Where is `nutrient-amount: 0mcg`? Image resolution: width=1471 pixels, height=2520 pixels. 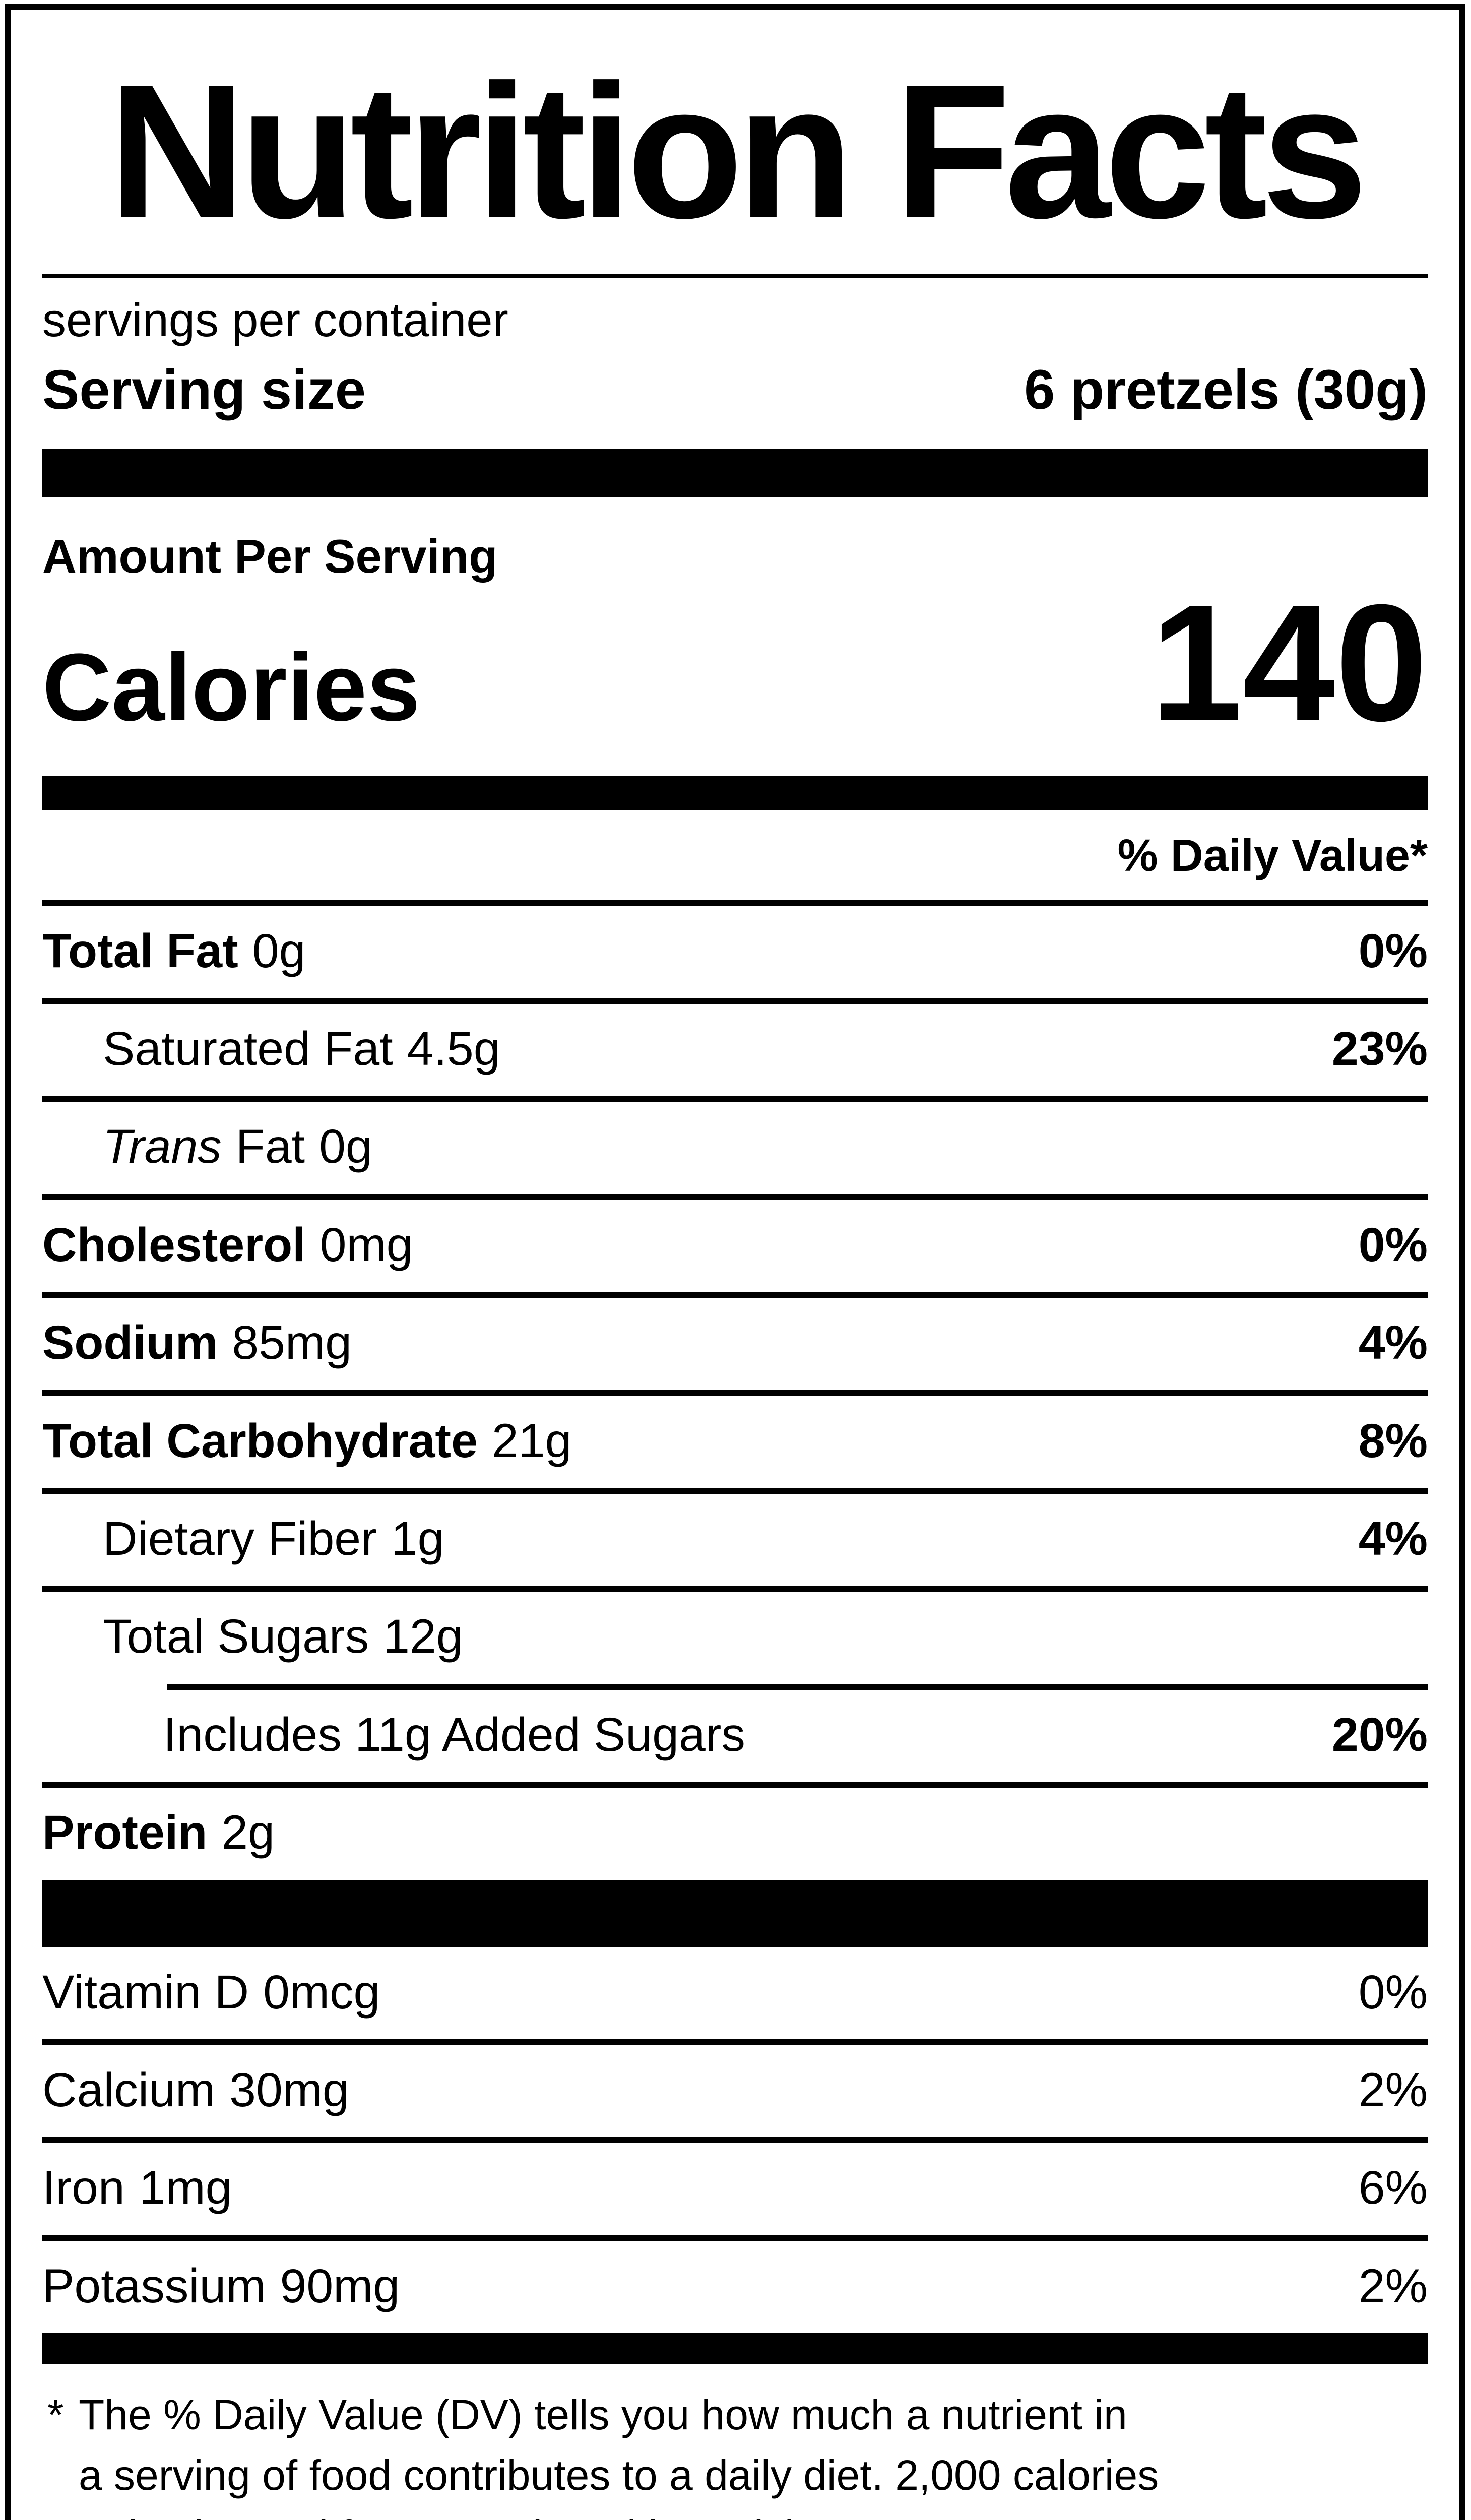
nutrient-amount: 0mcg is located at coordinates (321, 1992).